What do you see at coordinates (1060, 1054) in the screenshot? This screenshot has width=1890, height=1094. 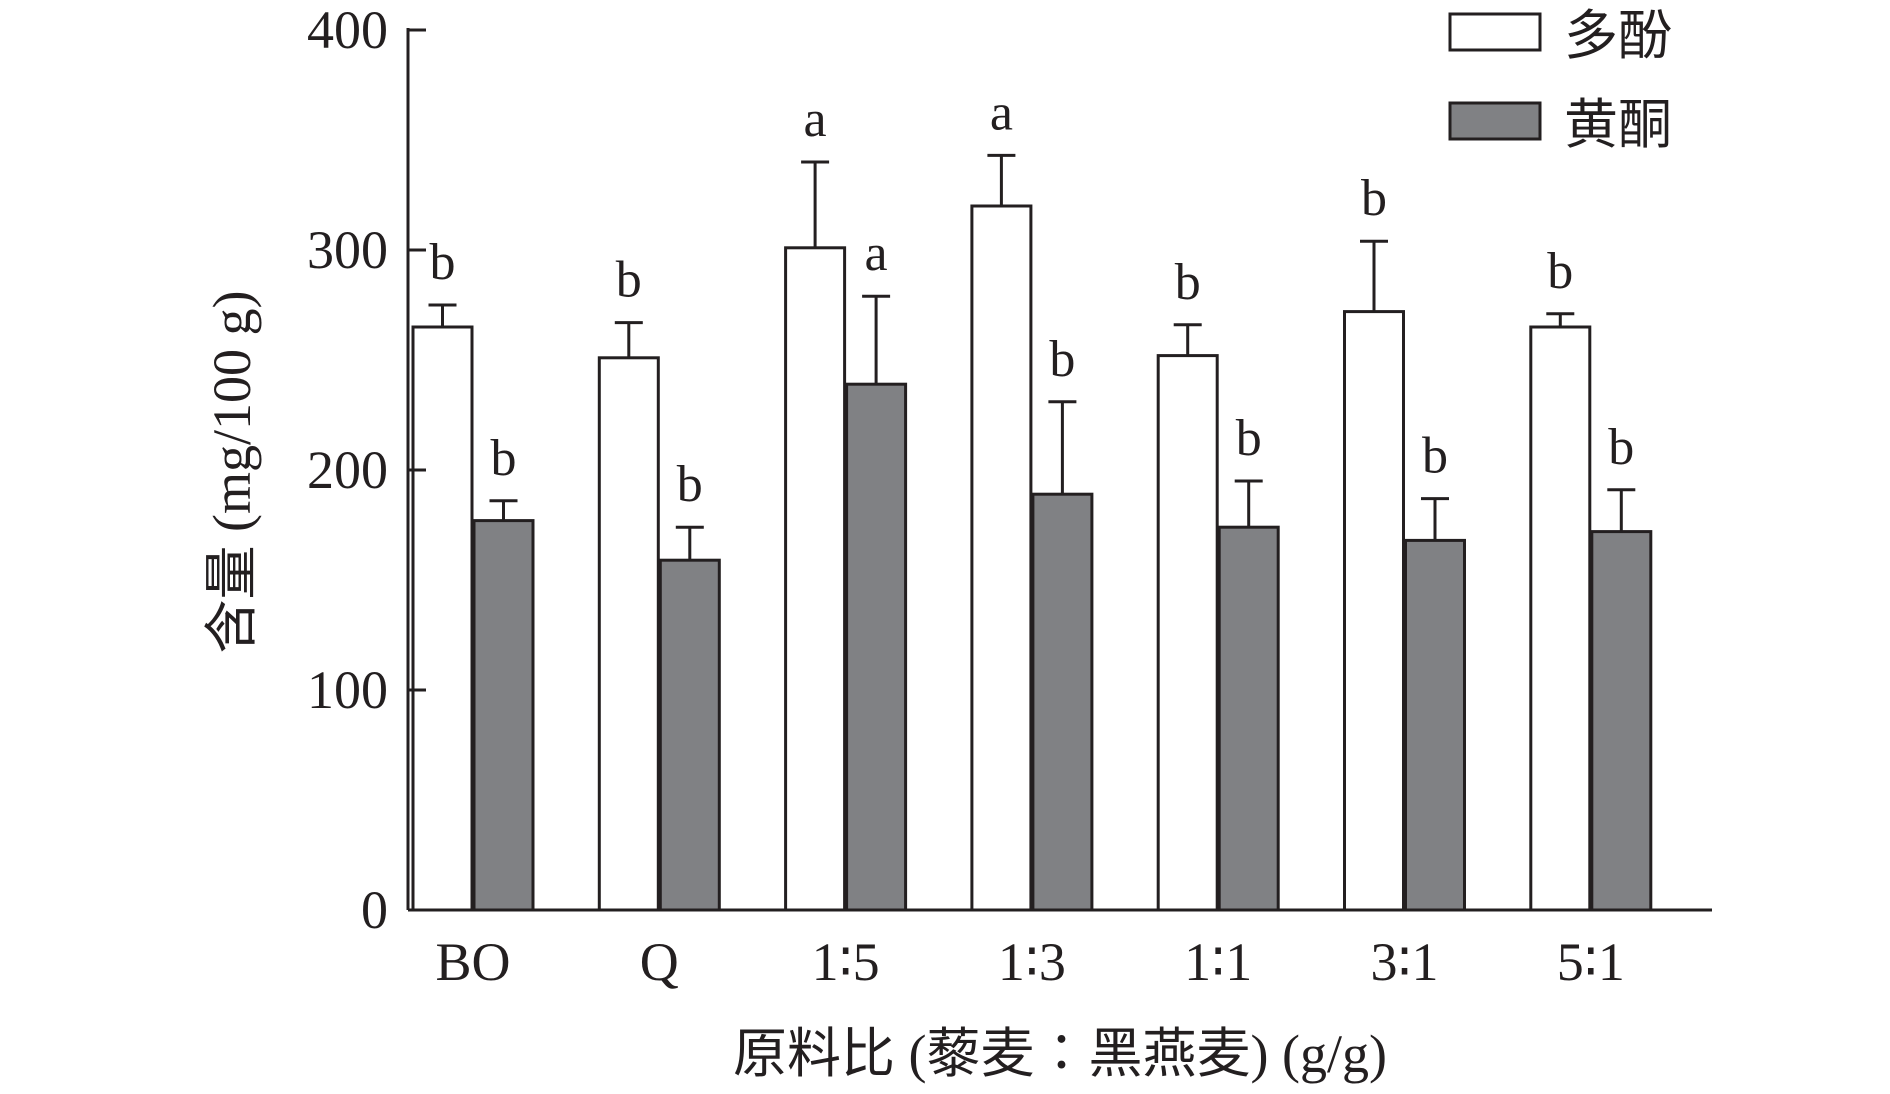 I see `x-axis-title: 原料比 (藜麦∶黑燕麦) (g/g)` at bounding box center [1060, 1054].